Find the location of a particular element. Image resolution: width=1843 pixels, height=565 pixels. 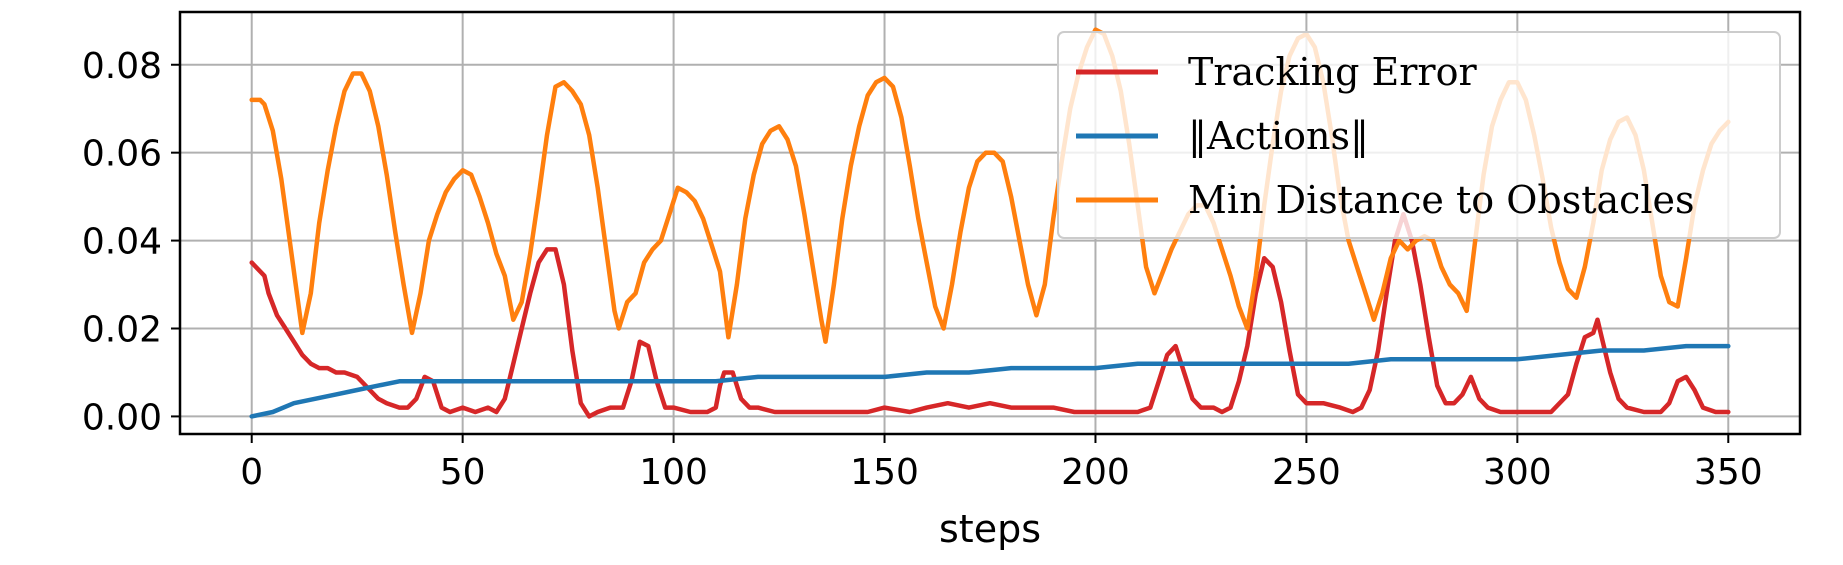

x-tick-label: 350 is located at coordinates (1728, 472).